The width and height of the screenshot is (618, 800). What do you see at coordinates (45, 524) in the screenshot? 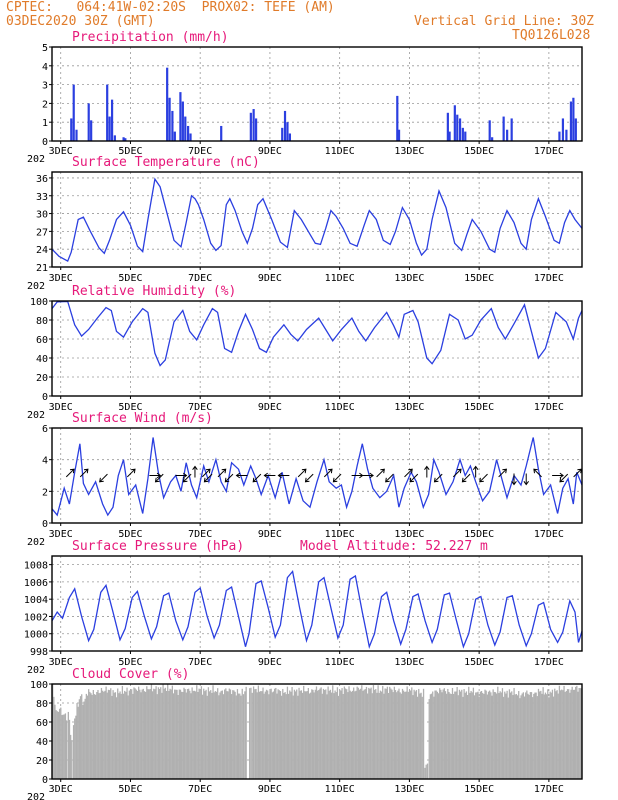
I see `y-tick-label: 0` at bounding box center [45, 524].